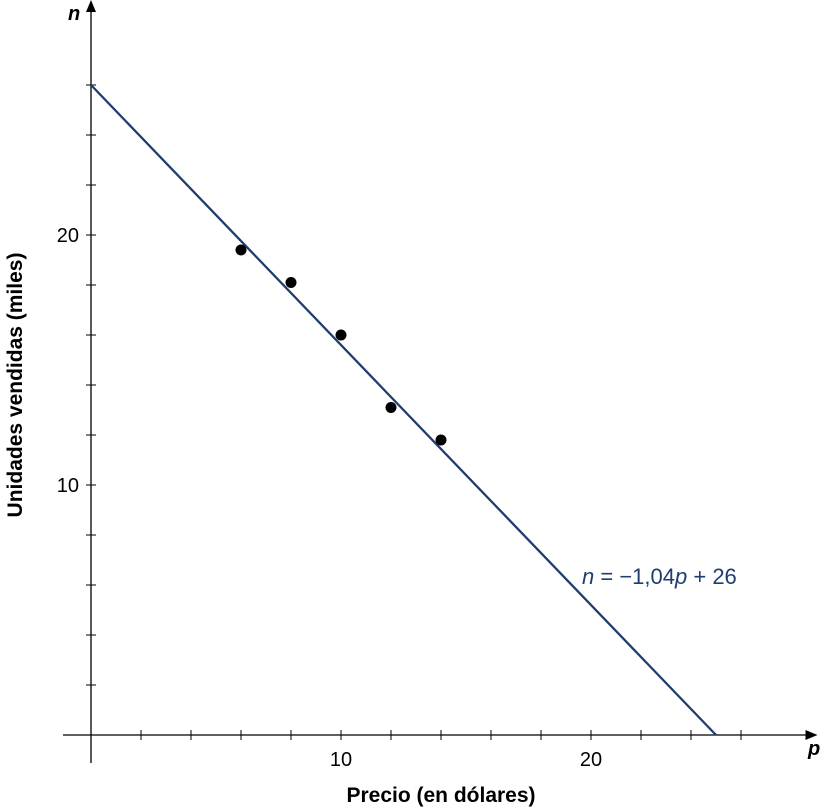  Describe the element at coordinates (440, 795) in the screenshot. I see `x-axis-title: Precio (en dólares)` at that location.